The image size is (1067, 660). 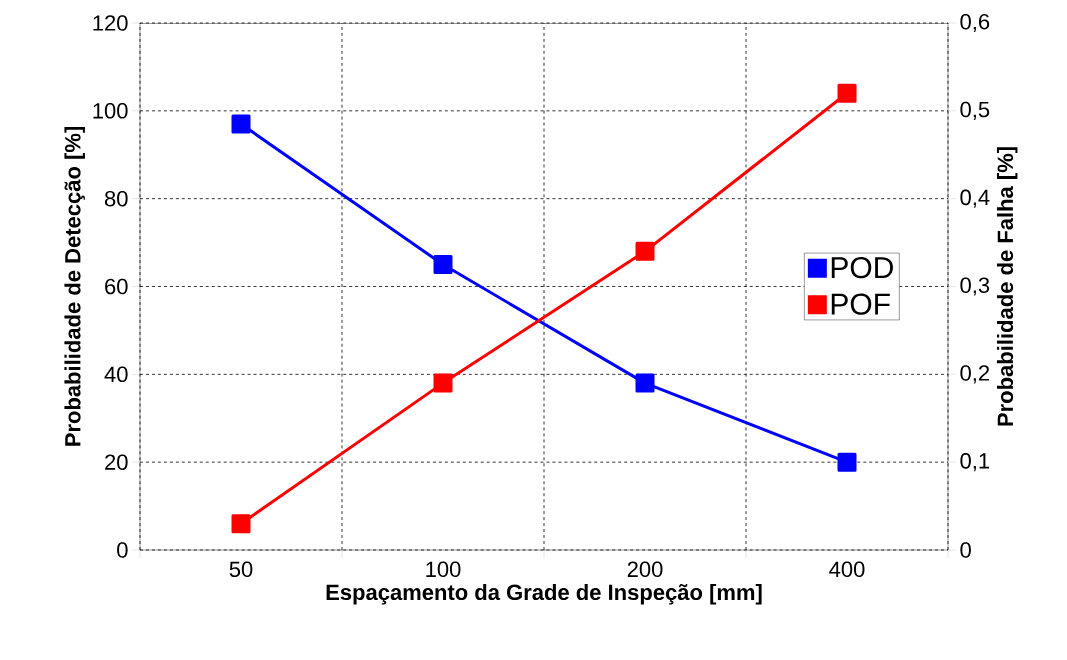 I want to click on y2-tick-label: 0,1, so click(x=975, y=462).